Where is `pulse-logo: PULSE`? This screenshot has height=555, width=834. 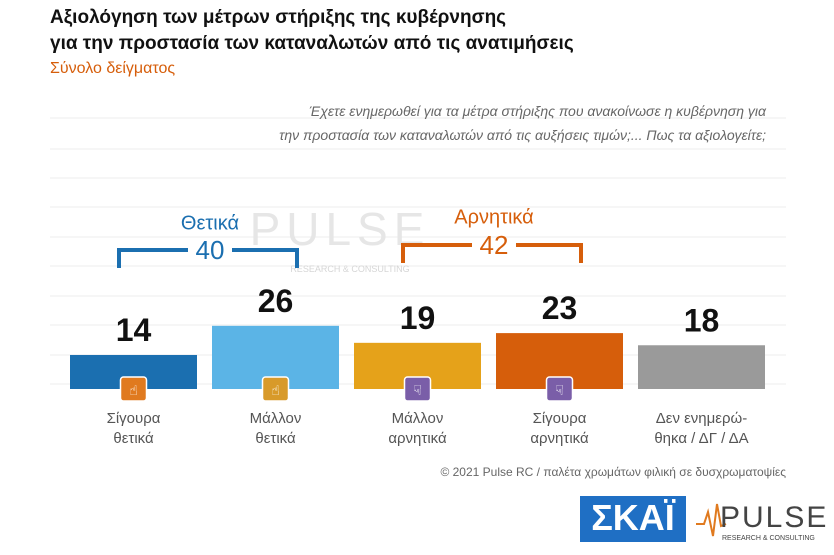 pulse-logo: PULSE is located at coordinates (774, 517).